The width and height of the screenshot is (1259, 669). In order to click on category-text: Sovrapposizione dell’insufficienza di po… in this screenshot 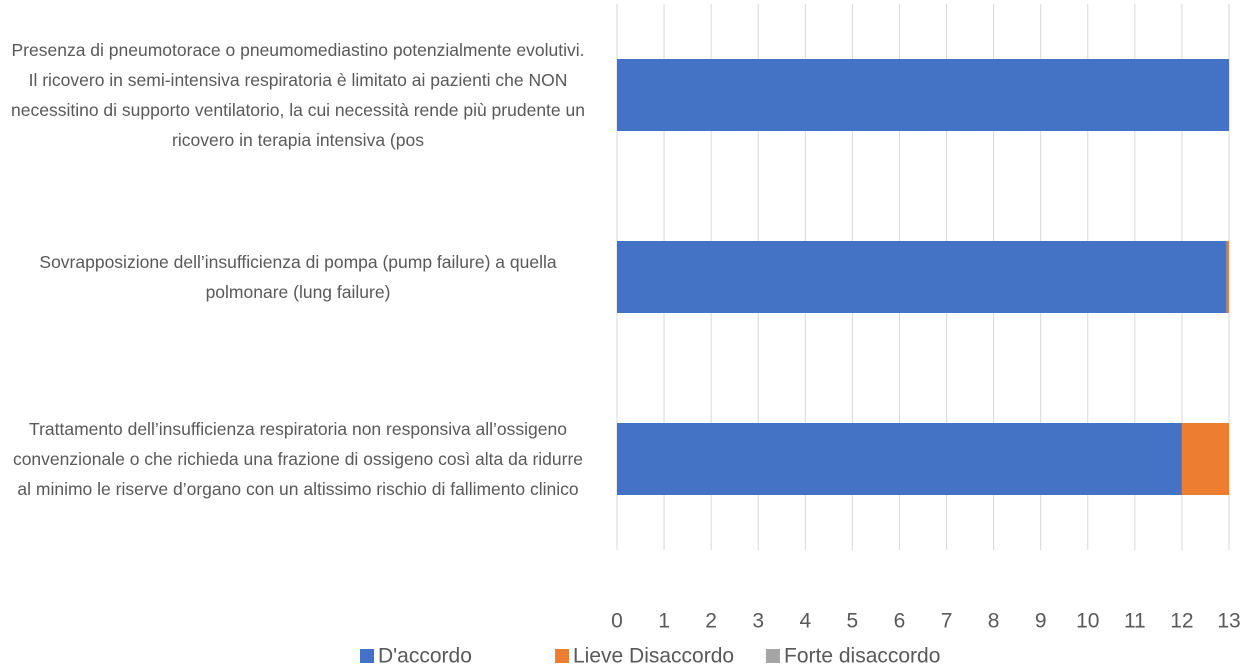, I will do `click(298, 277)`.